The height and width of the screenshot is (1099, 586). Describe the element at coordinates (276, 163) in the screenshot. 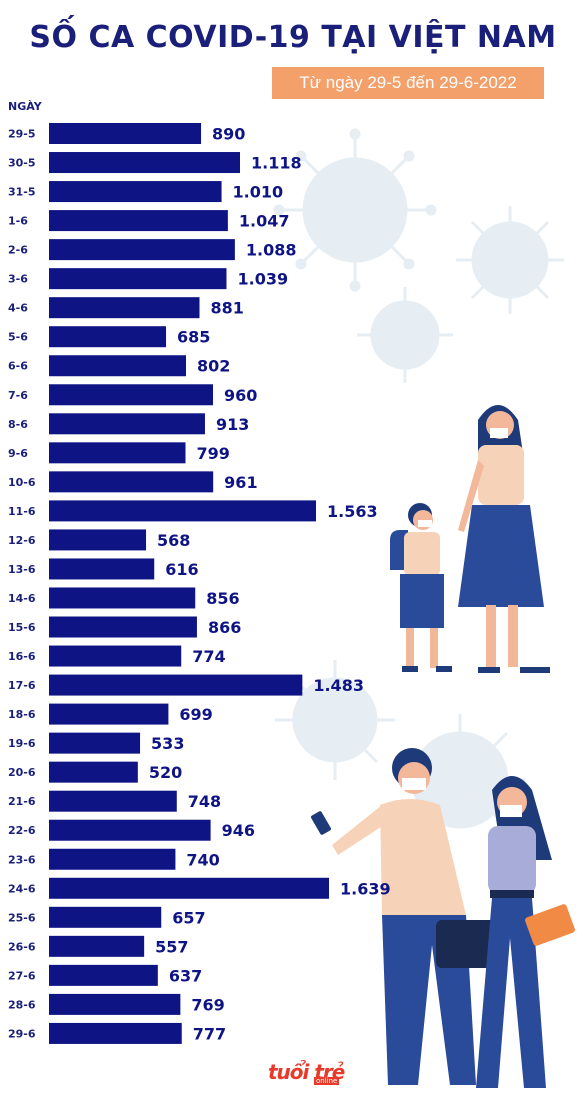

I see `value-label: 1.118` at that location.